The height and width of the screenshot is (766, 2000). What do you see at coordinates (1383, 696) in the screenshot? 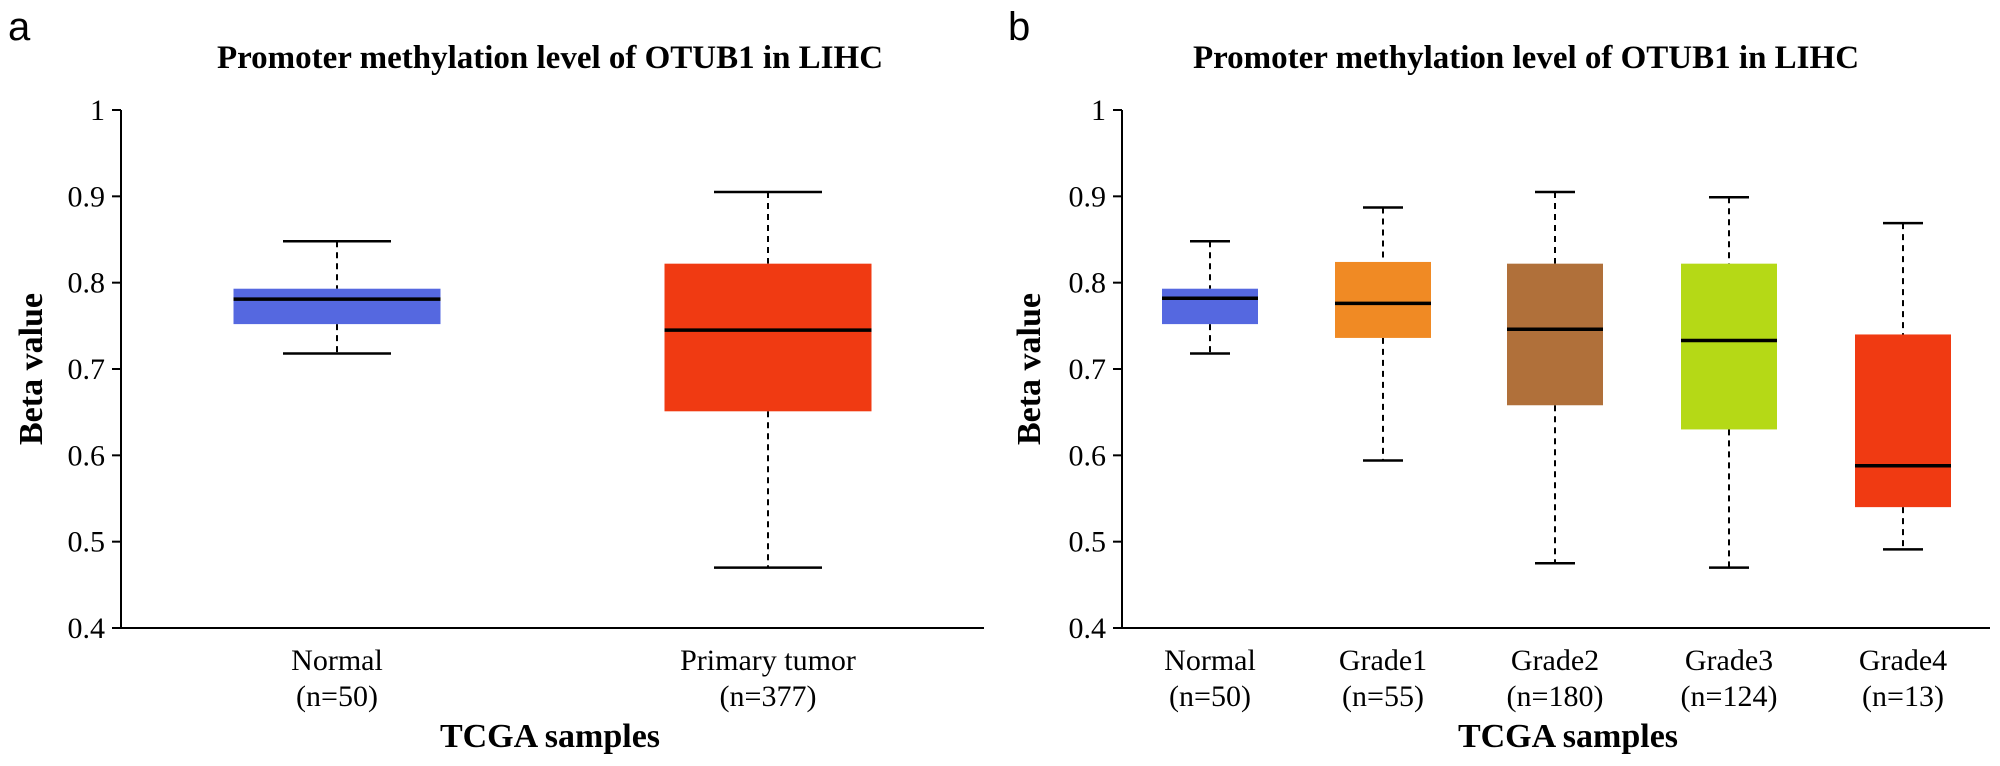
I see `category-count-label: (n=55)` at bounding box center [1383, 696].